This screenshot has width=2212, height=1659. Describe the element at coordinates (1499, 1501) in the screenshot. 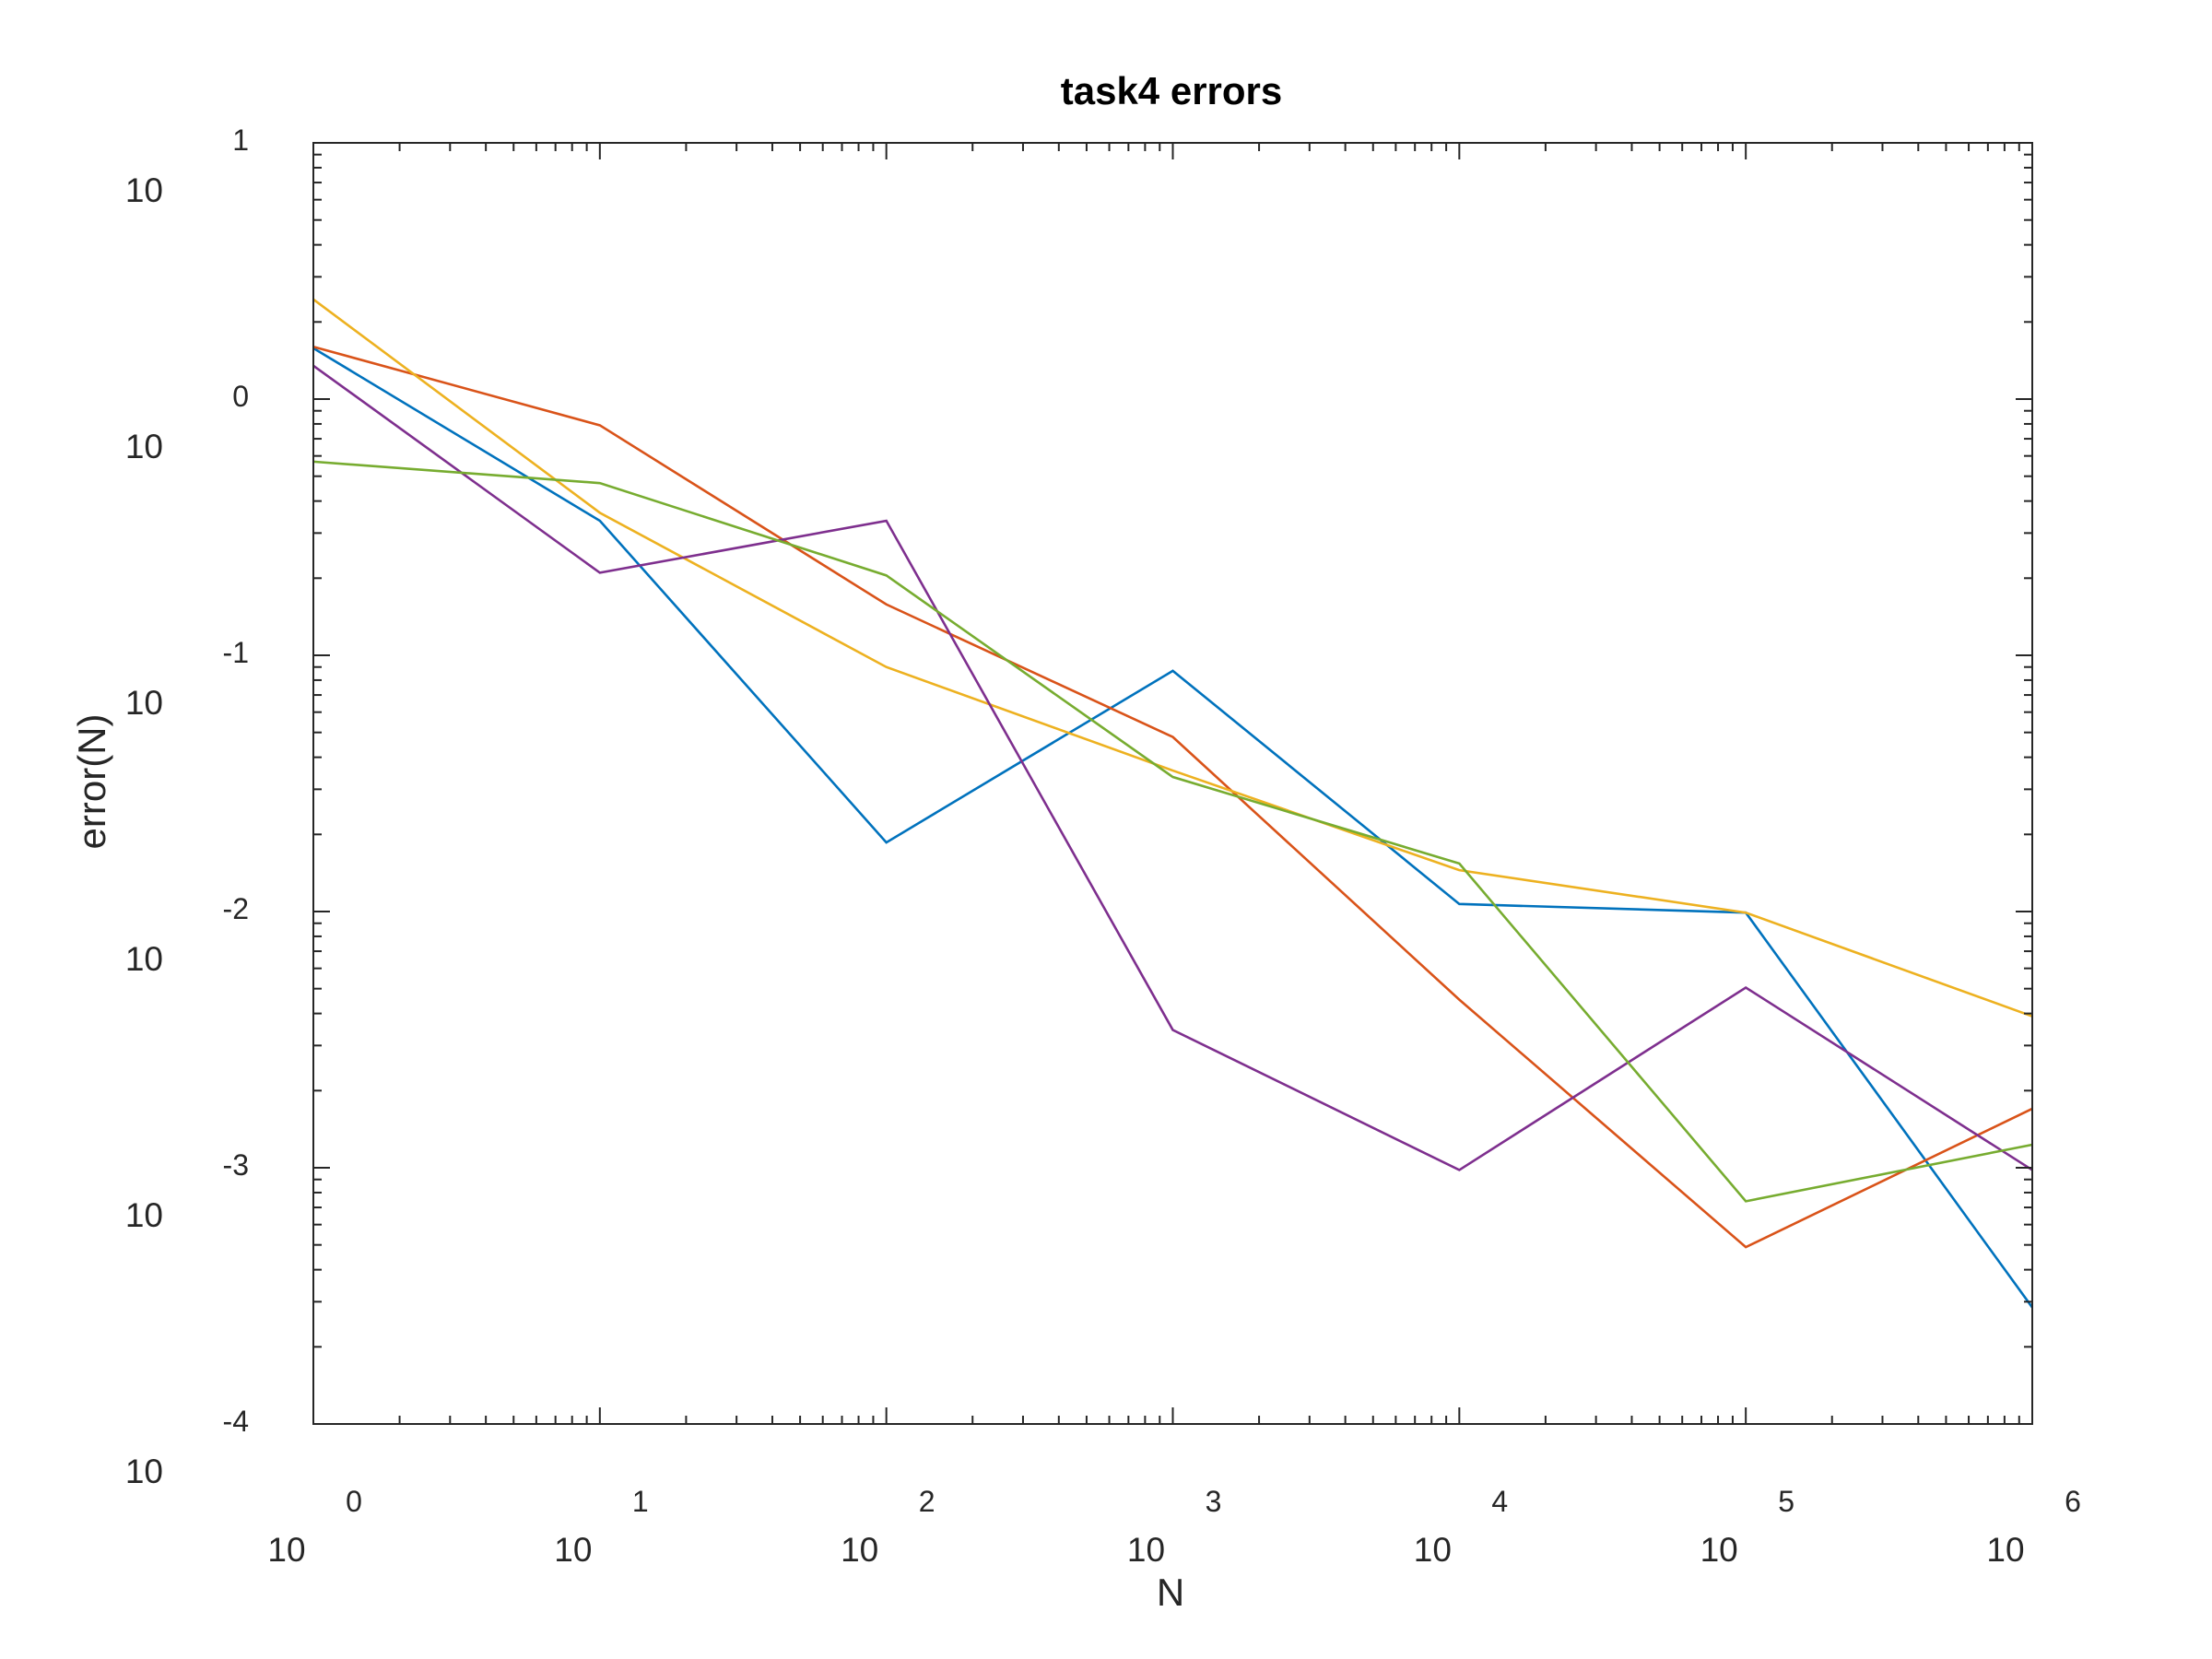

I see `x-tick-exponent: 4` at that location.